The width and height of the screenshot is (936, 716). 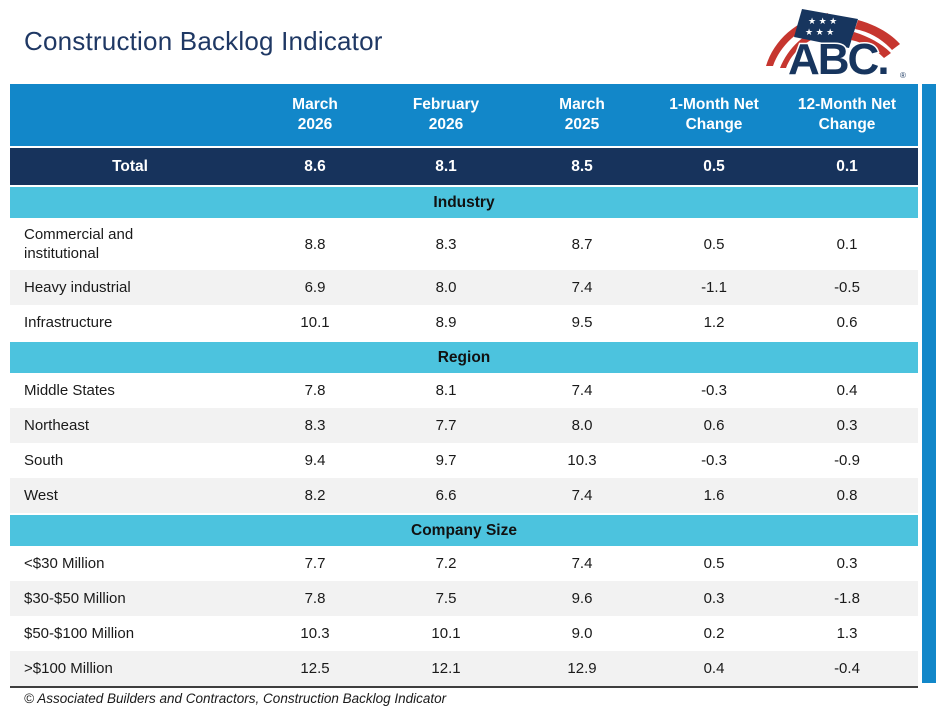 I want to click on table-row: <$30 Million 7.7 7.2 7.4 0.5 0.3, so click(x=464, y=563).